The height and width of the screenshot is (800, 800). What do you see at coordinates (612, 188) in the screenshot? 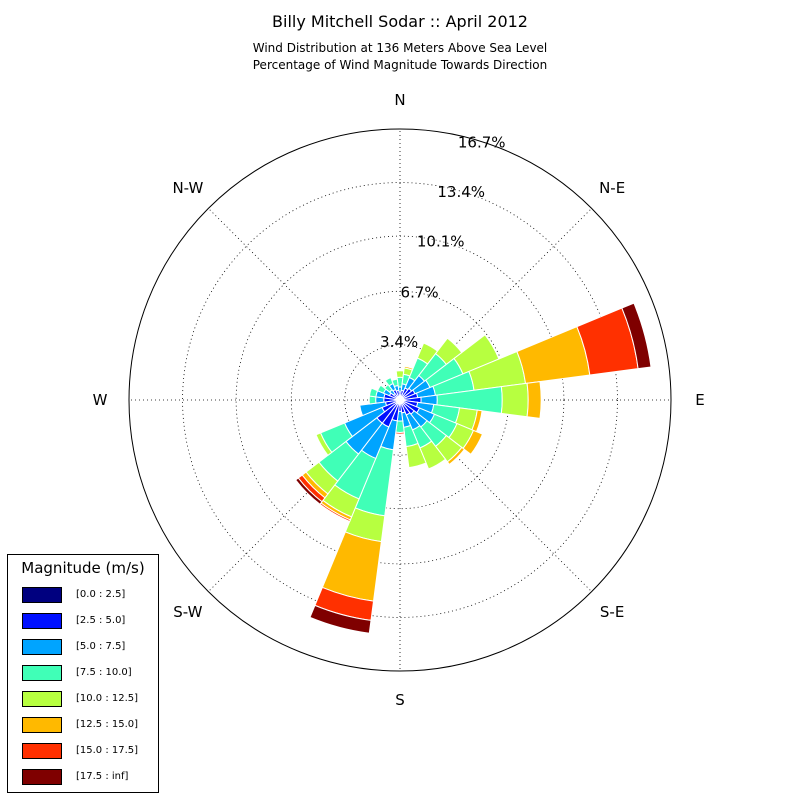
I see `direction-label: N-E` at bounding box center [612, 188].